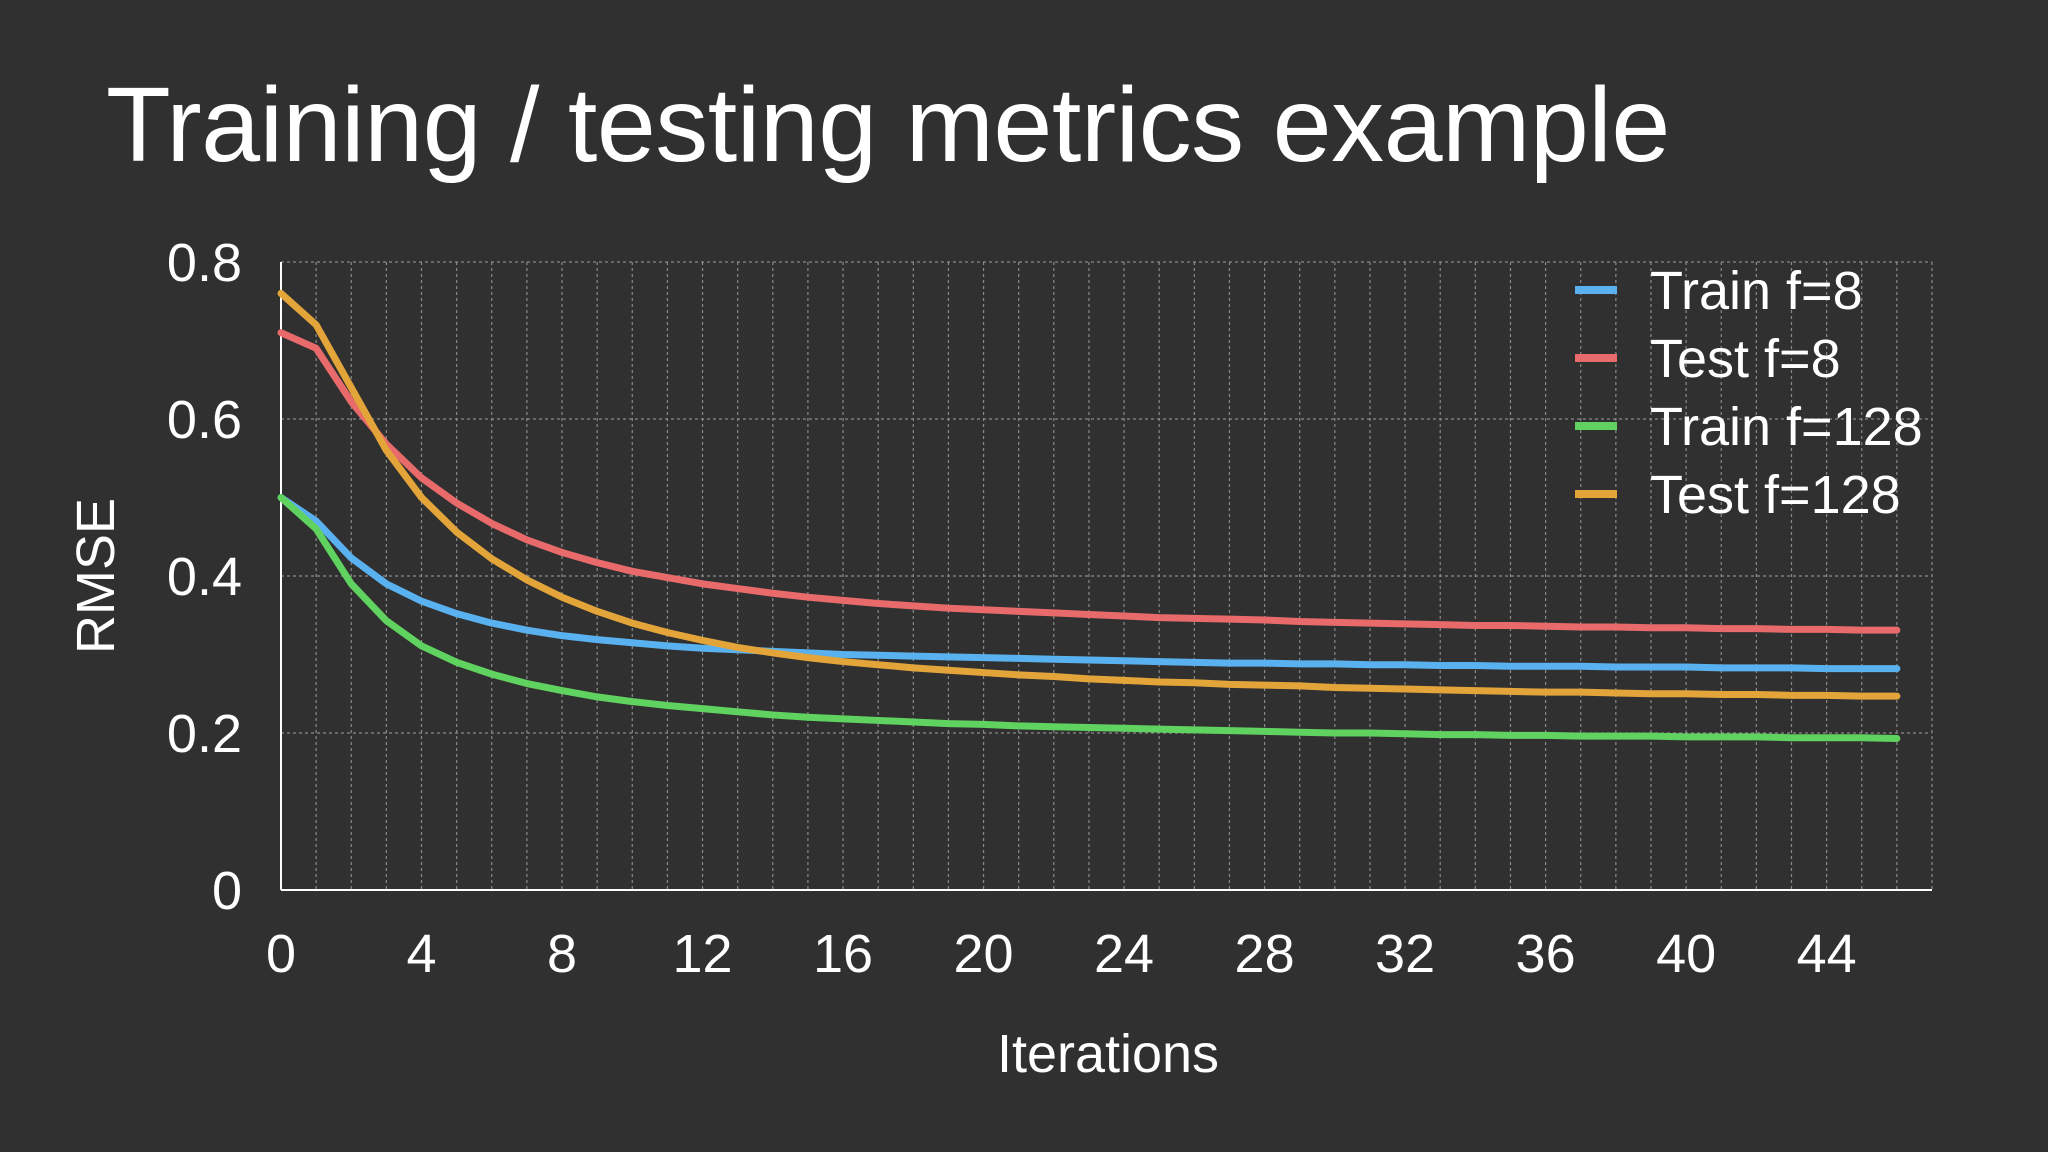 The image size is (2048, 1152). I want to click on legend-item: Test f=8, so click(1708, 359).